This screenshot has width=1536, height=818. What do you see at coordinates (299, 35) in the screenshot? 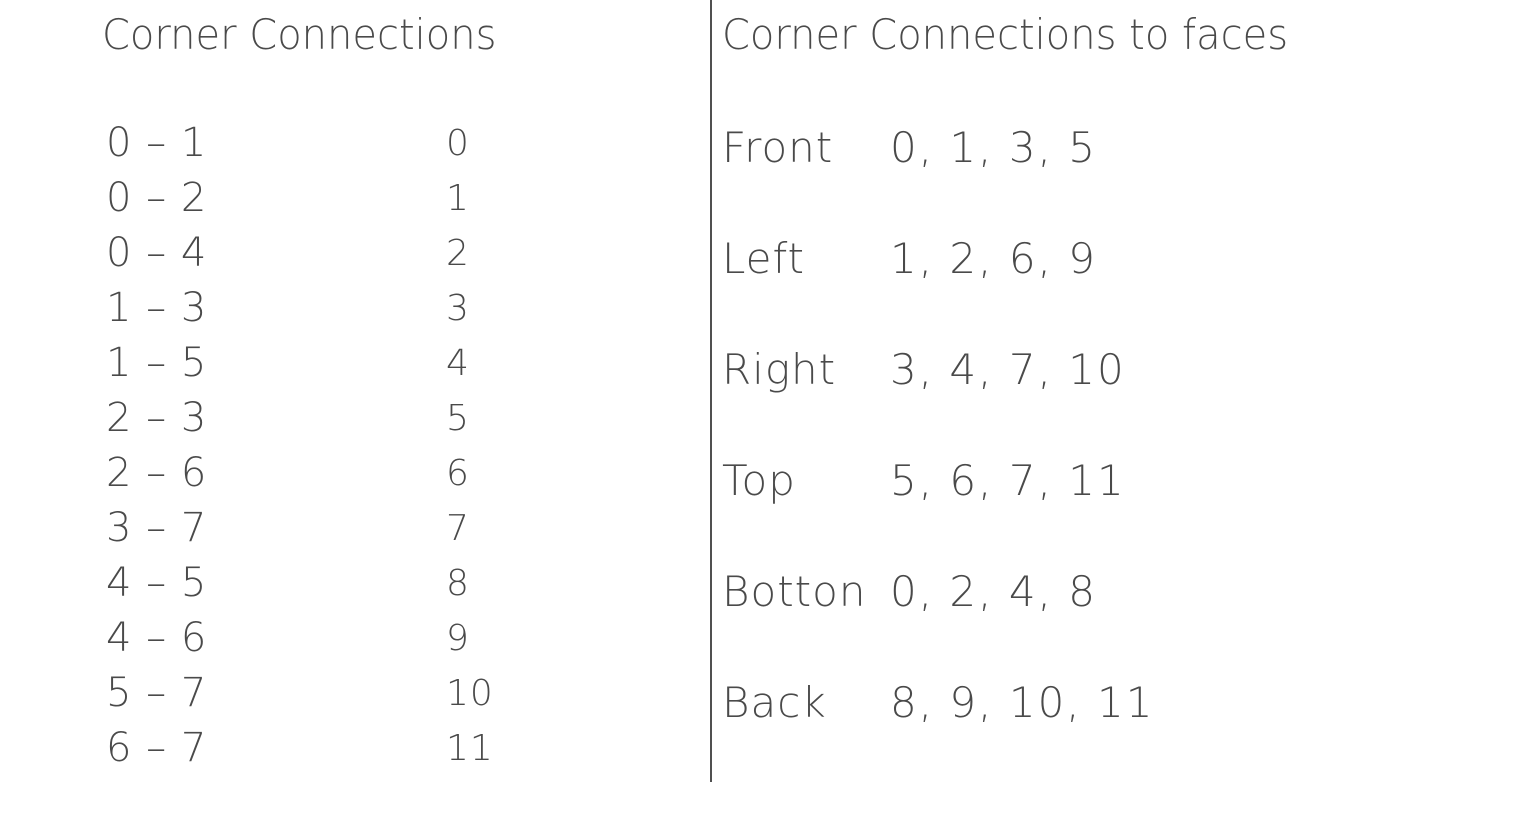
I see `left-section-title: Corner Connections` at bounding box center [299, 35].